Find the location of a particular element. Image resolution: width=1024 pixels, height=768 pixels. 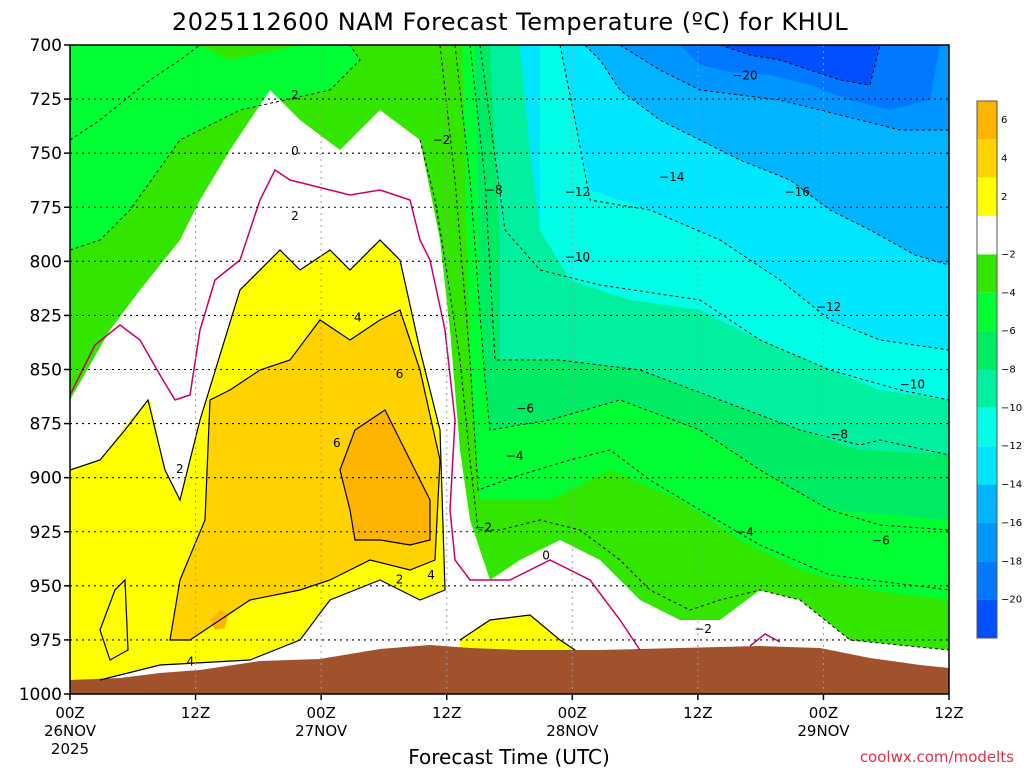

colorbar-label: −20 is located at coordinates (1011, 600).